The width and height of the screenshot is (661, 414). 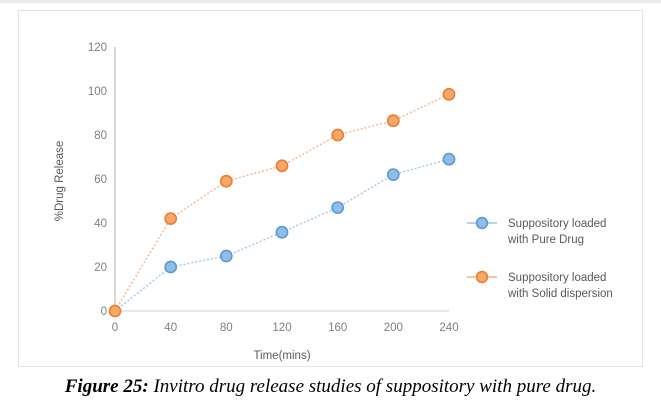 I want to click on legend-item-solid-dispersion: Suppository loaded with Solid dispersion, so click(x=540, y=285).